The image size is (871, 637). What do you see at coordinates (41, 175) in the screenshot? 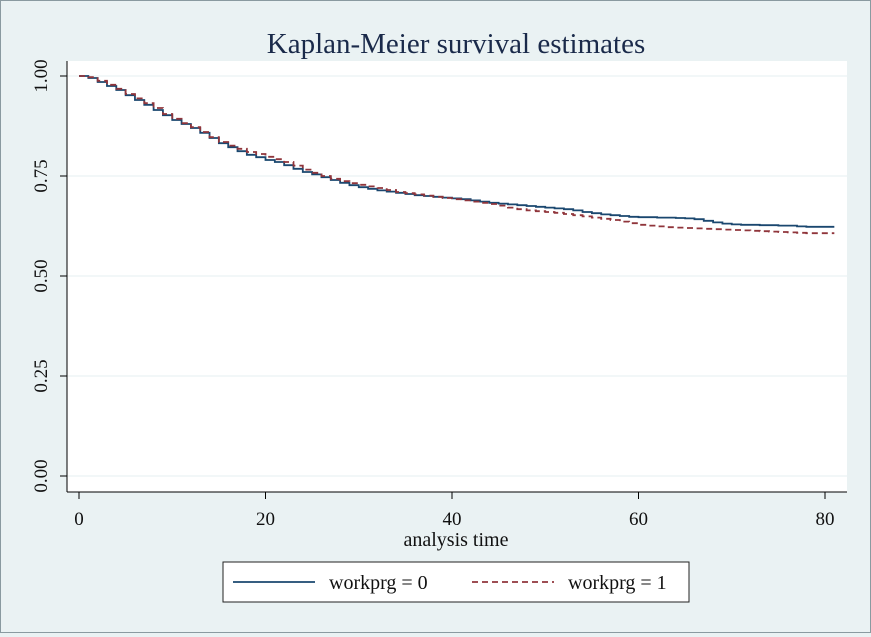
I see `y-tick-label-3: 0.75` at bounding box center [41, 175].